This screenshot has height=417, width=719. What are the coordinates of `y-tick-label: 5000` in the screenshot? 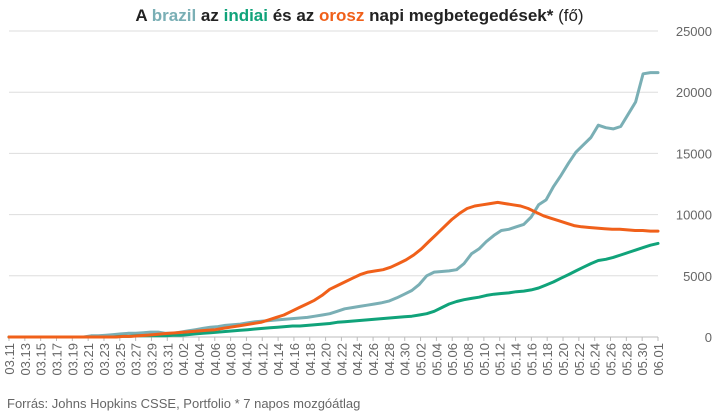 It's located at (697, 276).